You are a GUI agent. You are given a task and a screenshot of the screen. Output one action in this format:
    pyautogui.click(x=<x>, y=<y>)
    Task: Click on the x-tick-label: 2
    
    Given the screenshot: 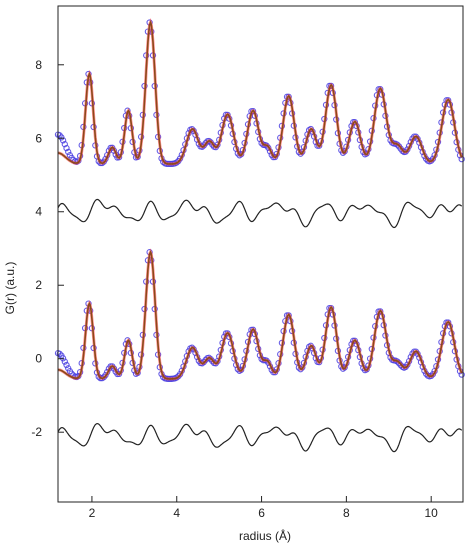 What is the action you would take?
    pyautogui.click(x=92, y=513)
    